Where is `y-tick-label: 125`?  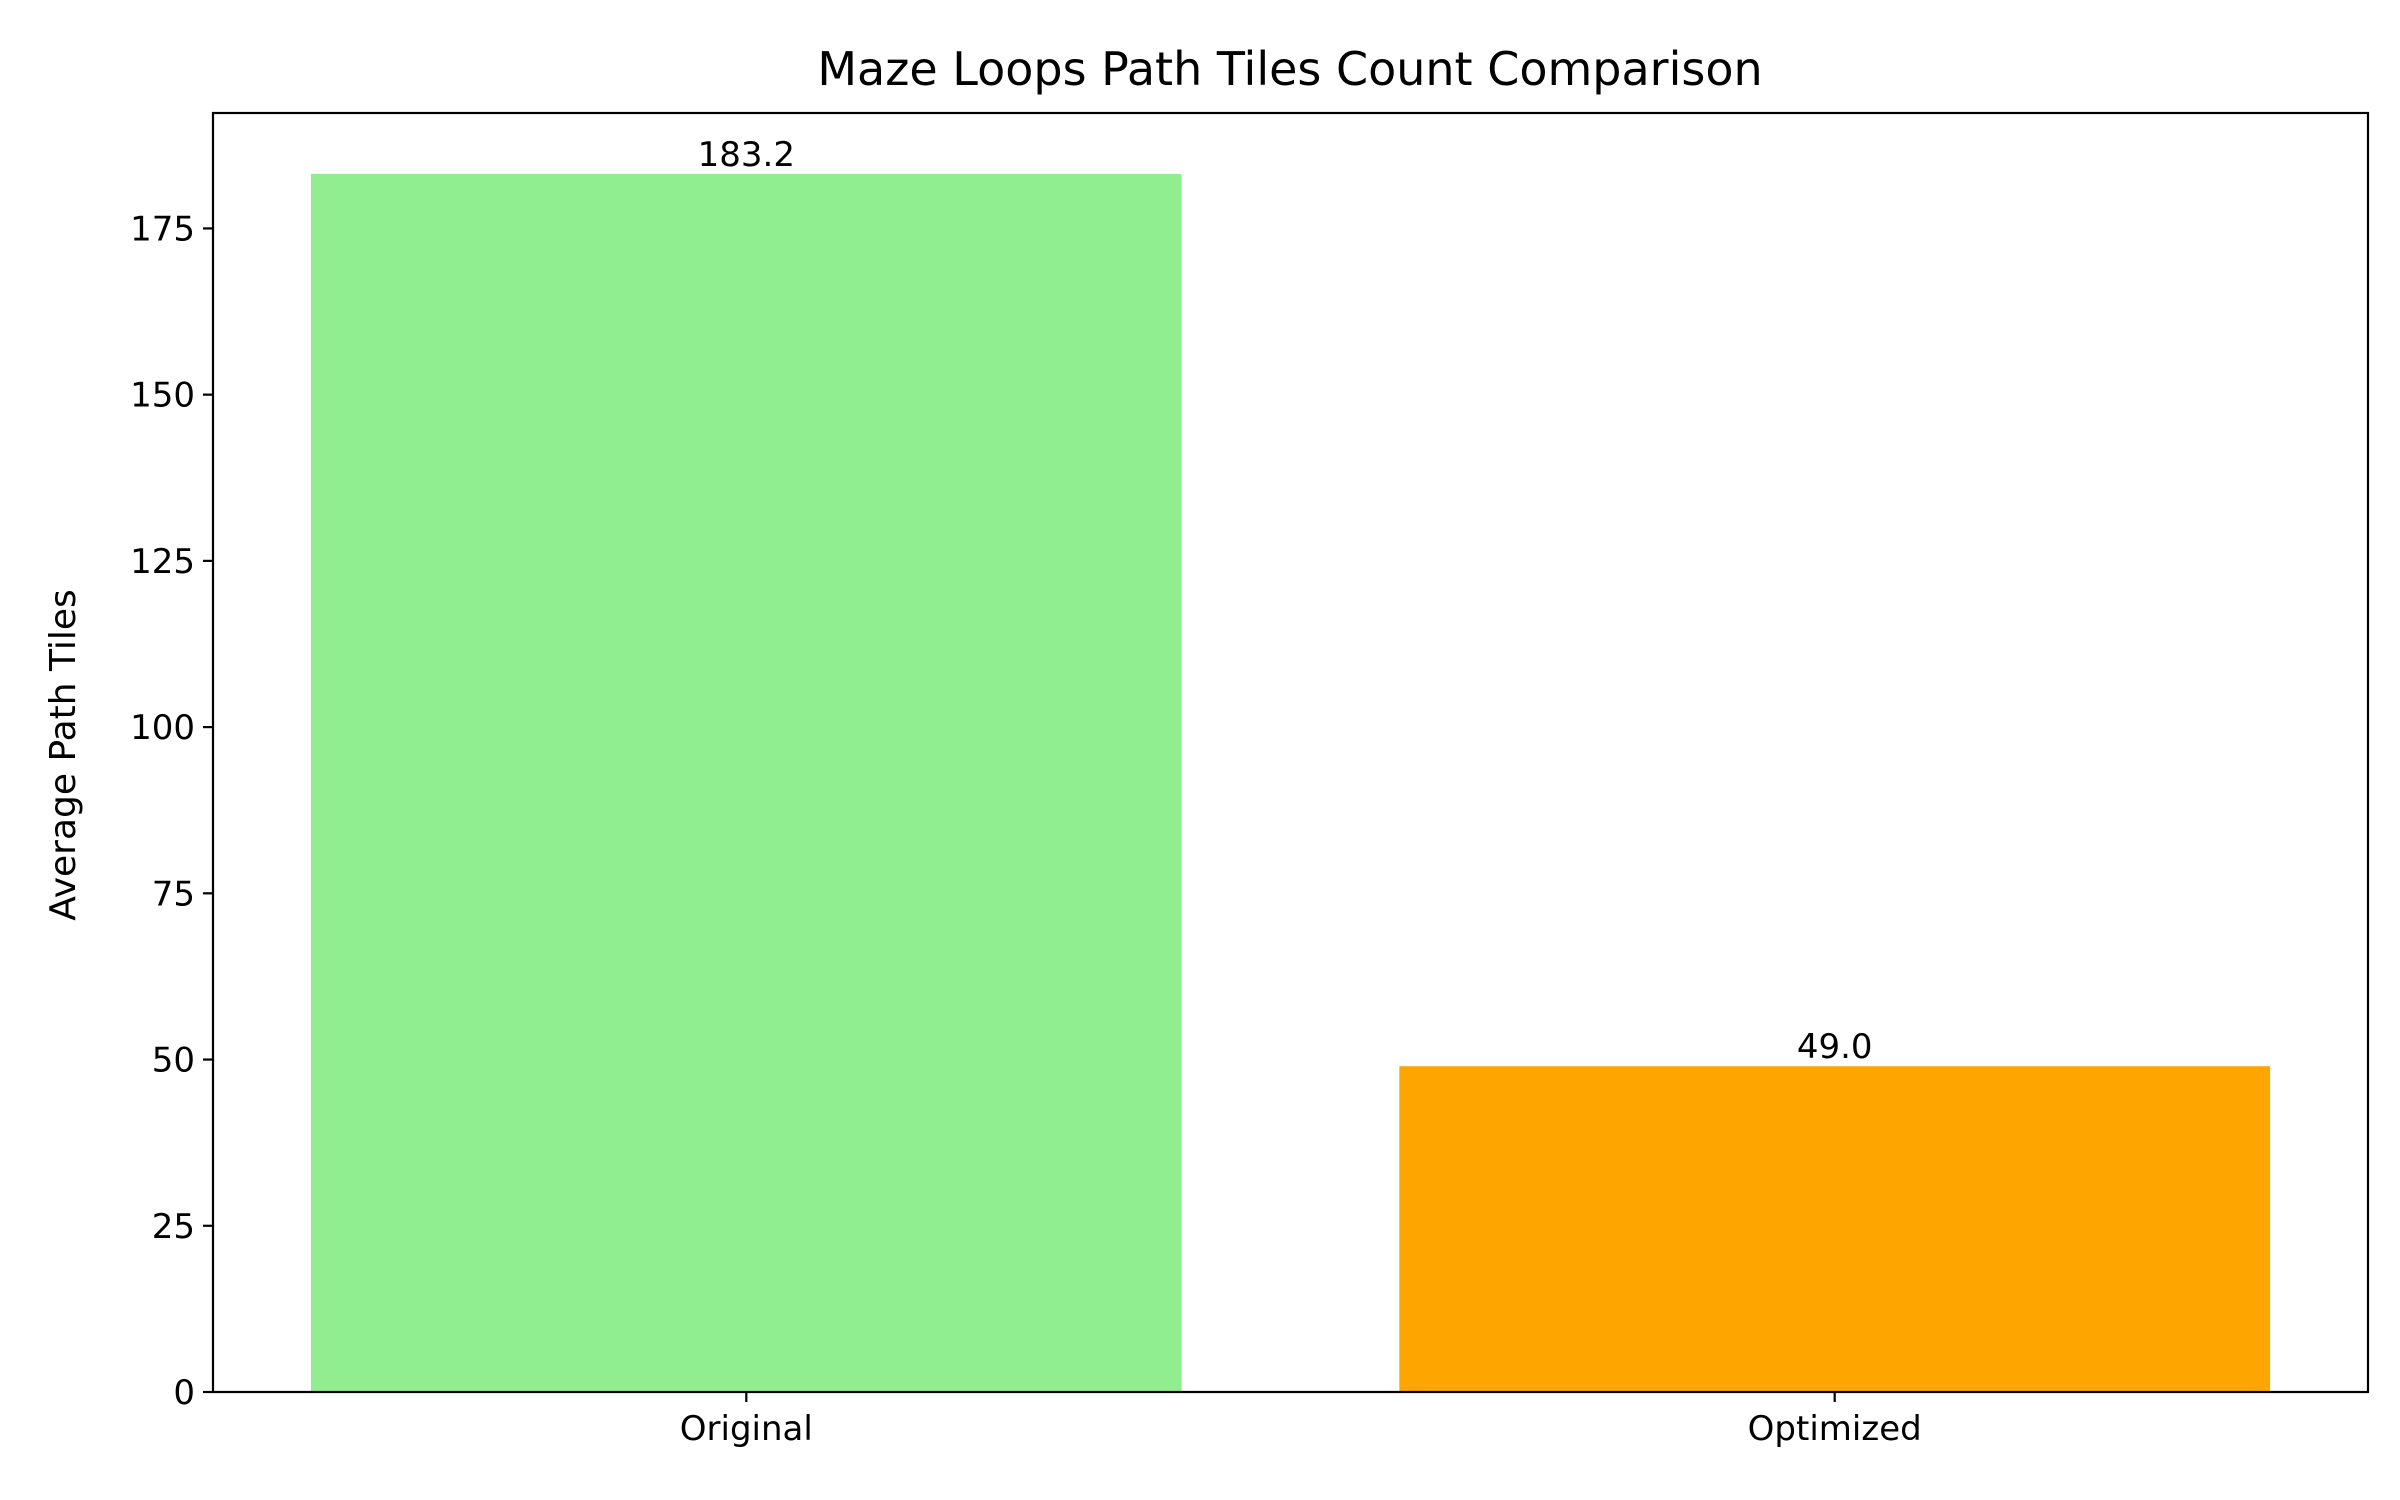 y-tick-label: 125 is located at coordinates (162, 562).